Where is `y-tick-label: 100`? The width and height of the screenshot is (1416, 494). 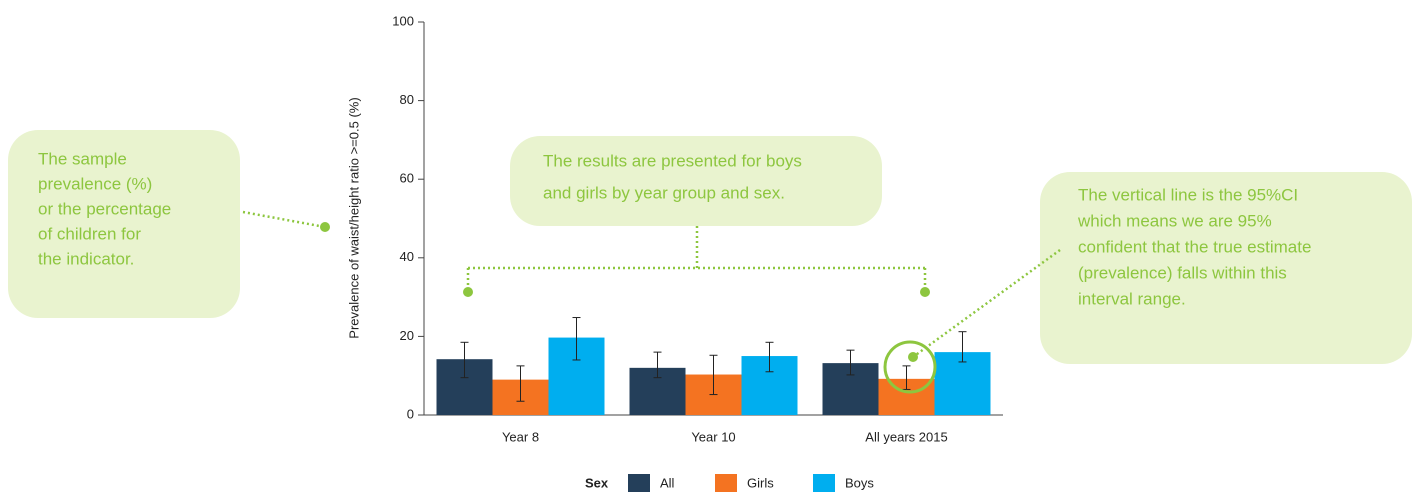 y-tick-label: 100 is located at coordinates (403, 20).